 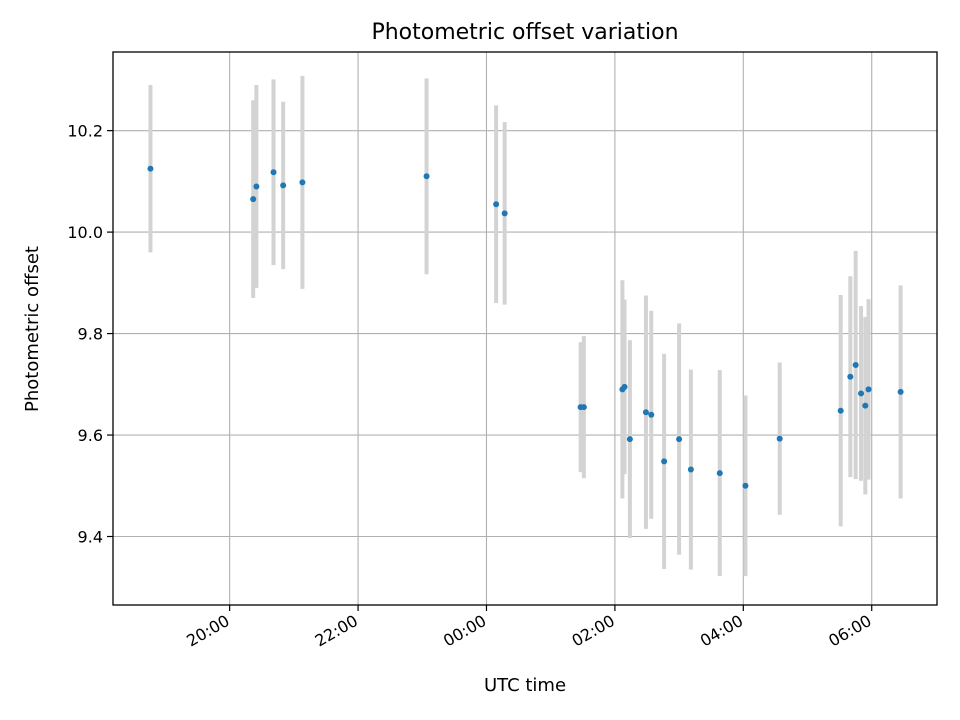 What do you see at coordinates (524, 32) in the screenshot?
I see `chart-title: Photometric offset variation` at bounding box center [524, 32].